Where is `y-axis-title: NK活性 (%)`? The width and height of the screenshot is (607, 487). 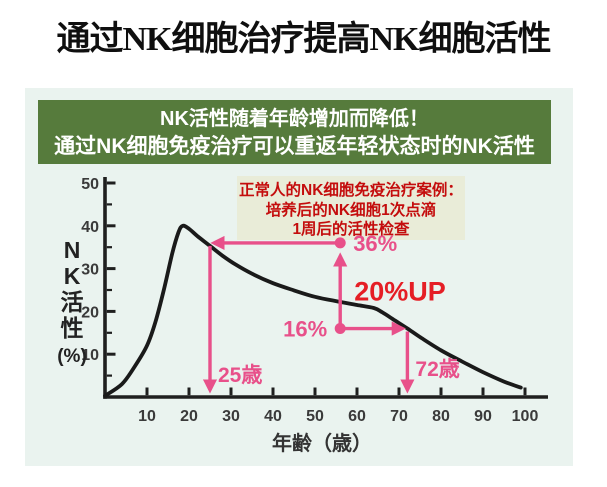
y-axis-title: NK活性 (%) is located at coordinates (72, 302).